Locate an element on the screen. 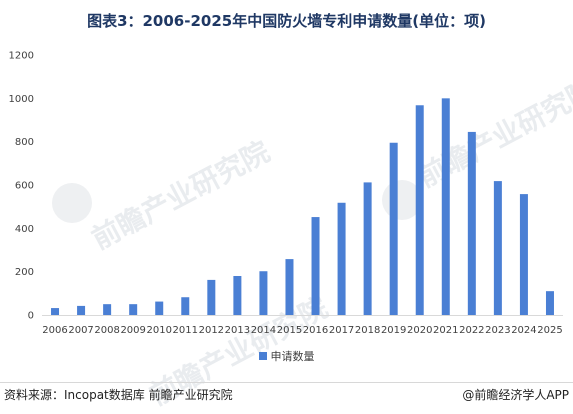 The image size is (573, 414). y-tick-label: 400 is located at coordinates (24, 229).